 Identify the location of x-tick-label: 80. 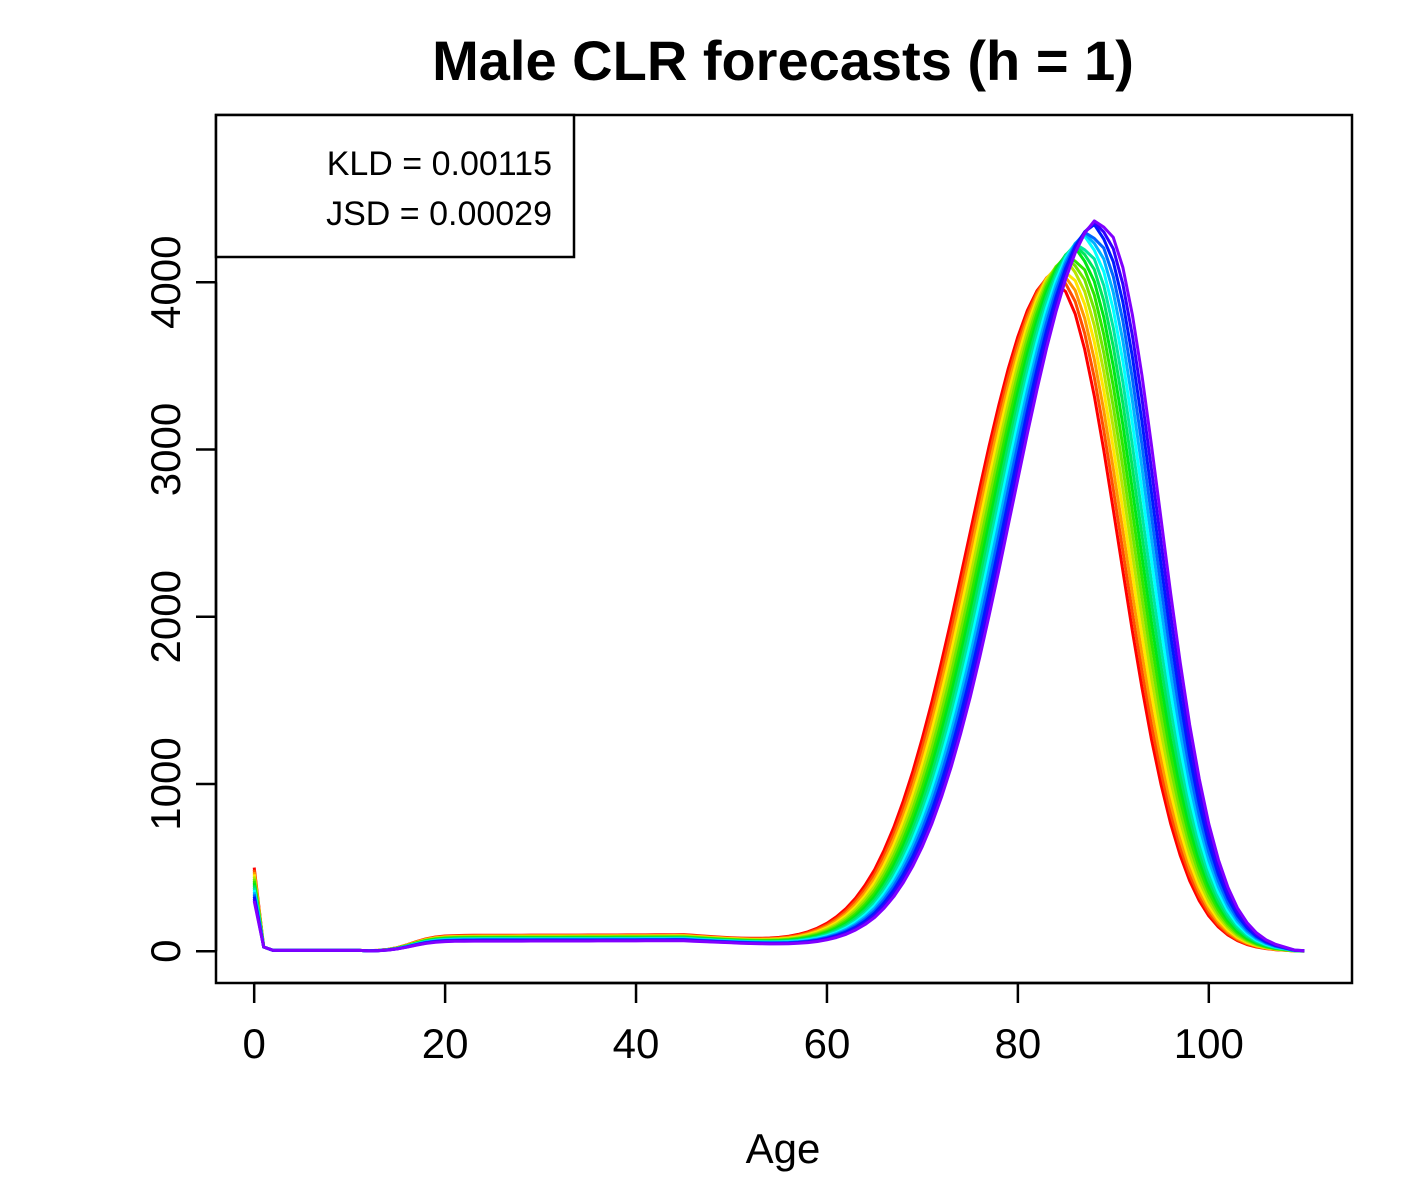
(1018, 1043).